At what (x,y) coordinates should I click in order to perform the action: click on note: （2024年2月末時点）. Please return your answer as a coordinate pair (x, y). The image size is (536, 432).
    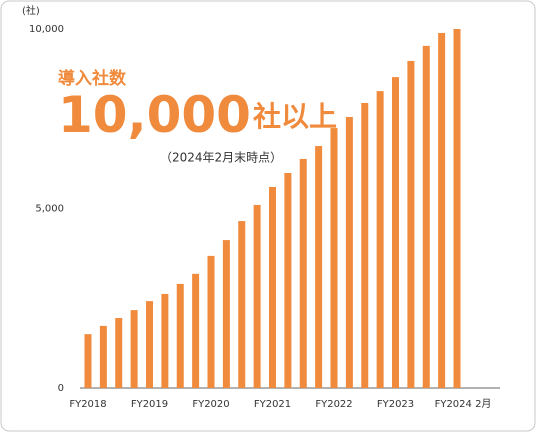
    Looking at the image, I should click on (221, 158).